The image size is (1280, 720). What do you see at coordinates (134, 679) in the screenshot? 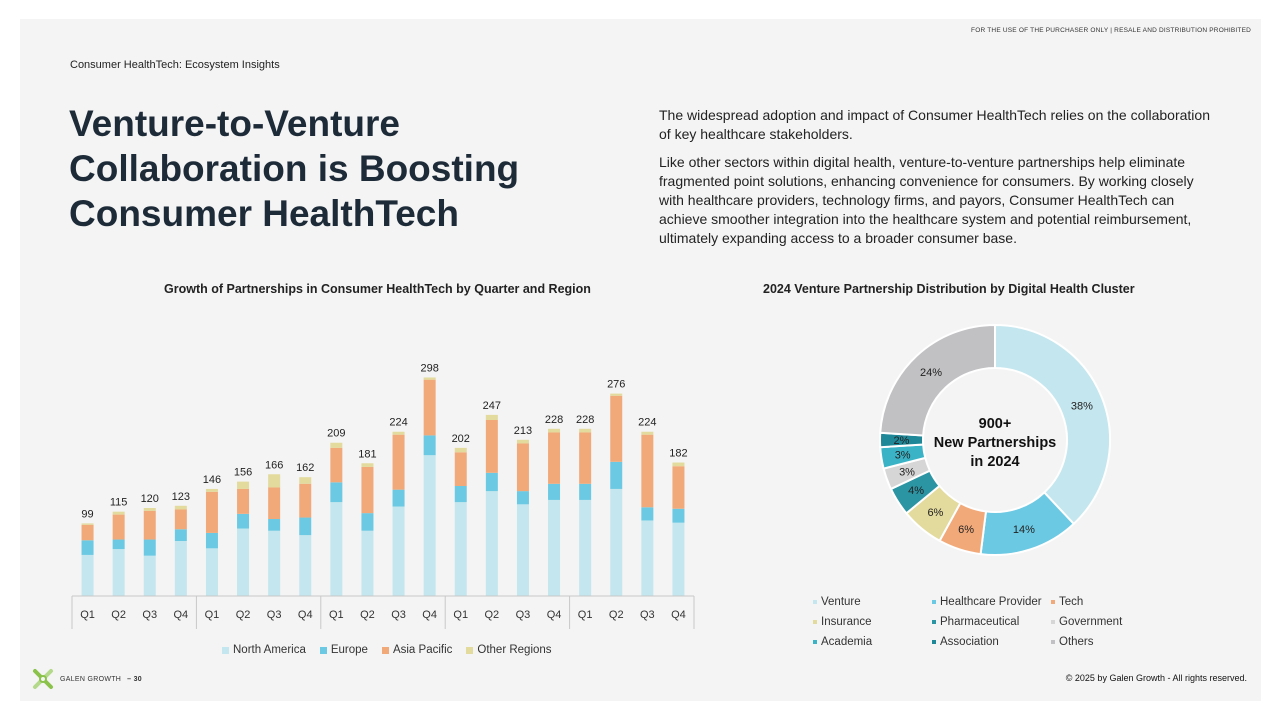
I see `page-number: – 30` at bounding box center [134, 679].